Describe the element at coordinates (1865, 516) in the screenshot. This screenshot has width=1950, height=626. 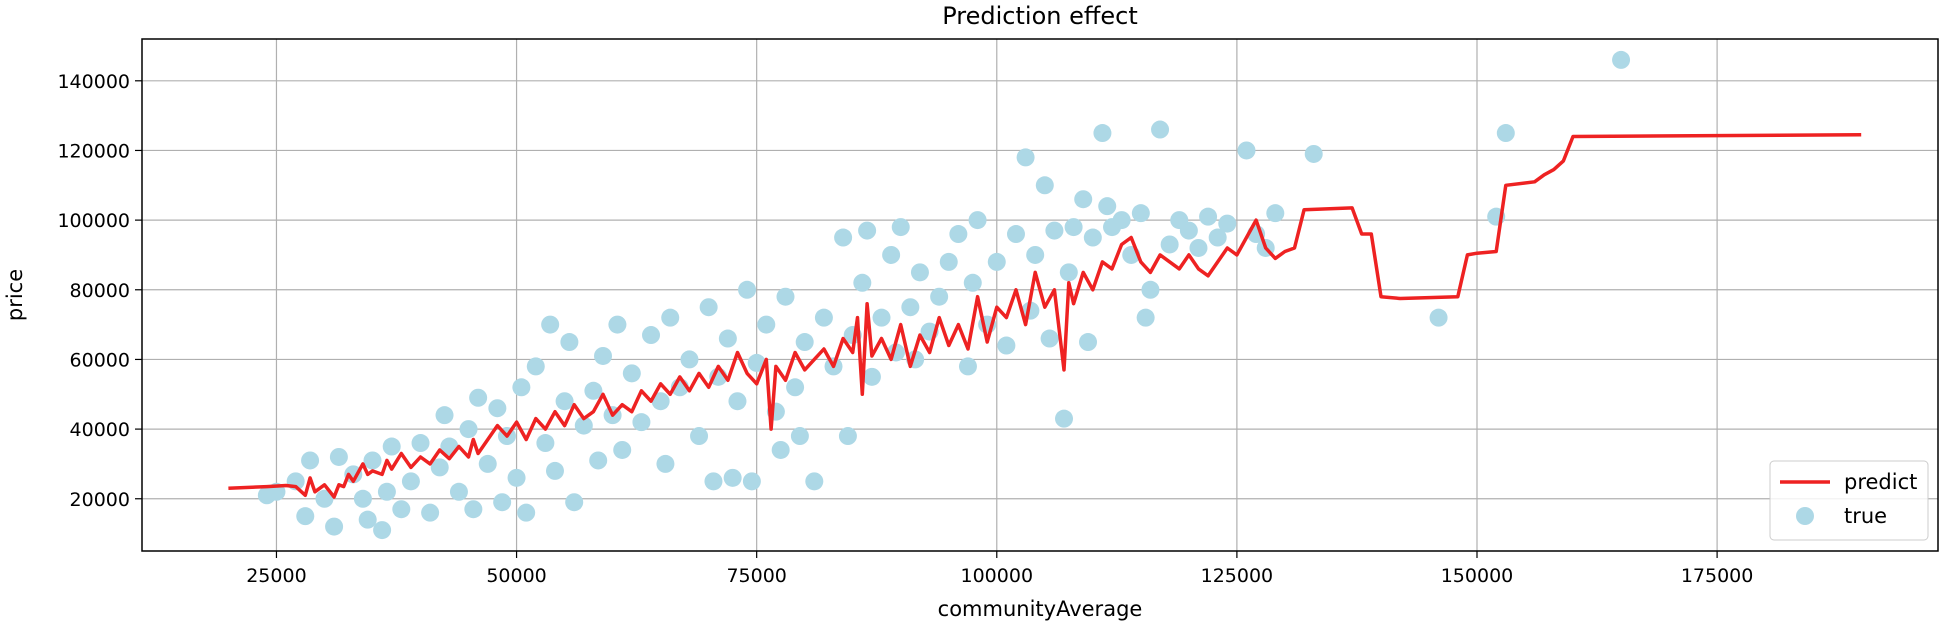
I see `legend-true-label: true` at that location.